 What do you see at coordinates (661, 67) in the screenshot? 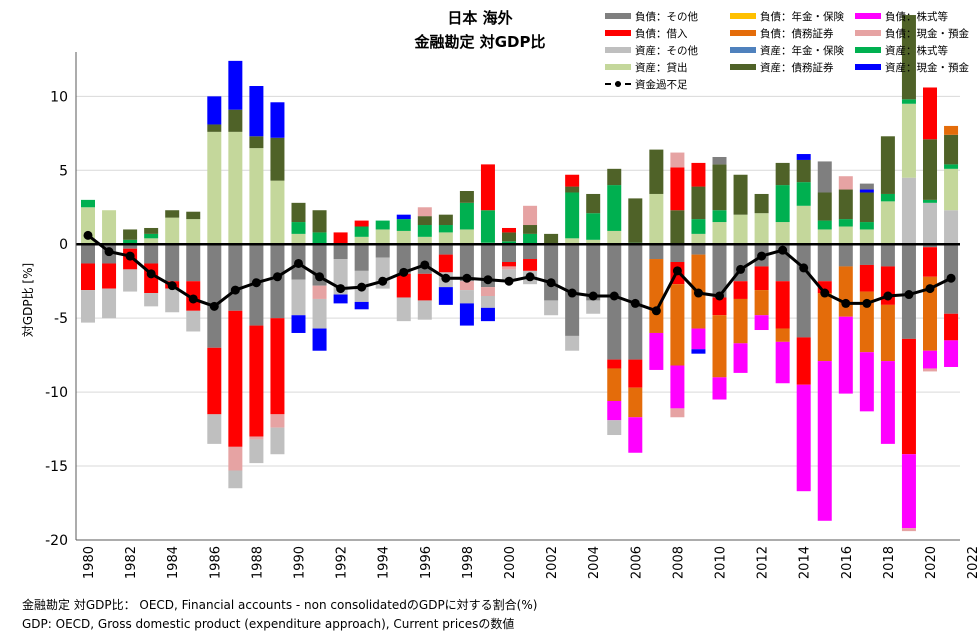
I see `legend-label: 資産：貸出` at bounding box center [661, 67].